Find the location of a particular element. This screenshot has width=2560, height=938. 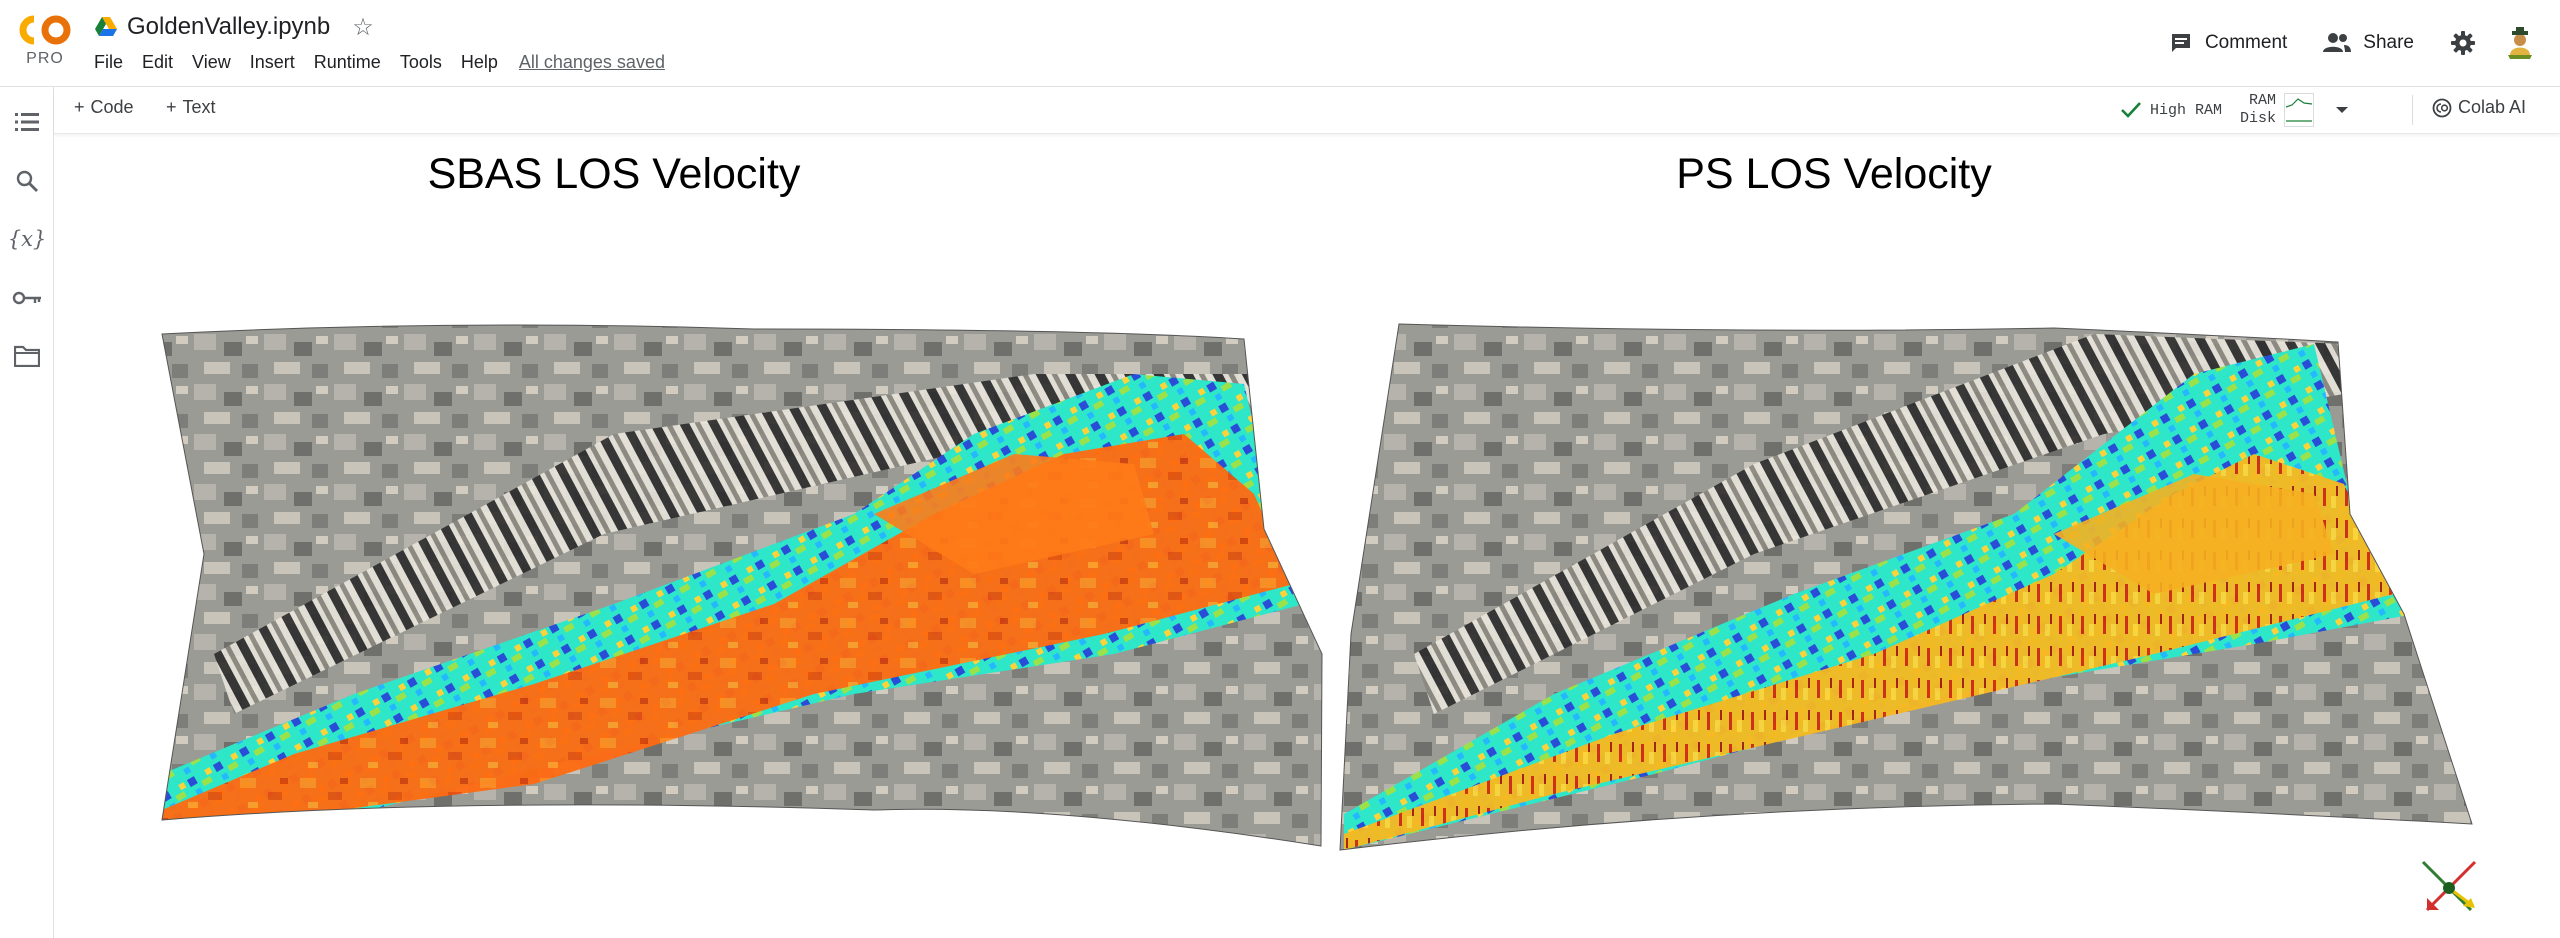

comment-icon is located at coordinates (2180, 43).